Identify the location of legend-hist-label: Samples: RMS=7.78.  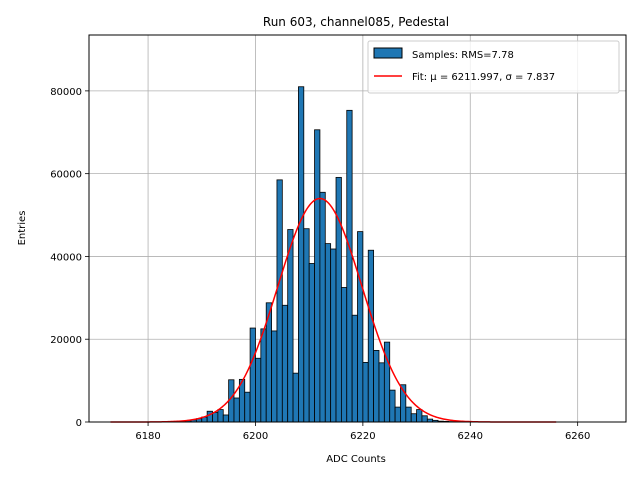
(463, 55).